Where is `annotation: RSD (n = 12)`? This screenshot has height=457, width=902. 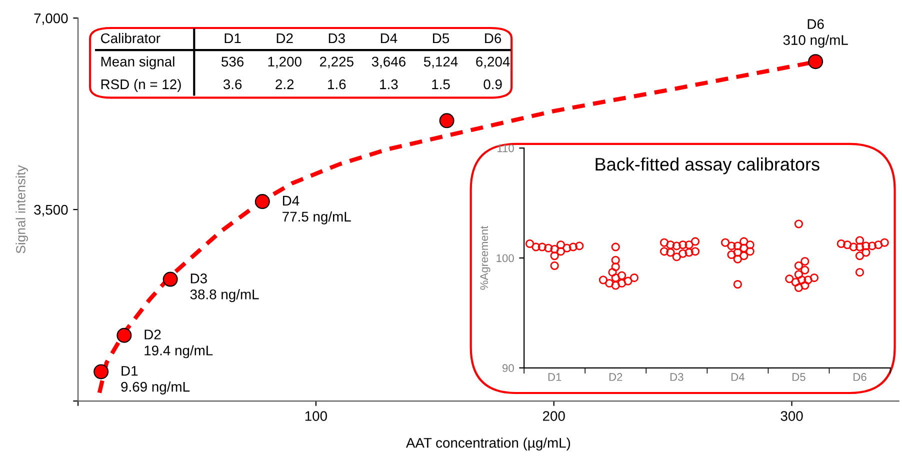
annotation: RSD (n = 12) is located at coordinates (141, 85).